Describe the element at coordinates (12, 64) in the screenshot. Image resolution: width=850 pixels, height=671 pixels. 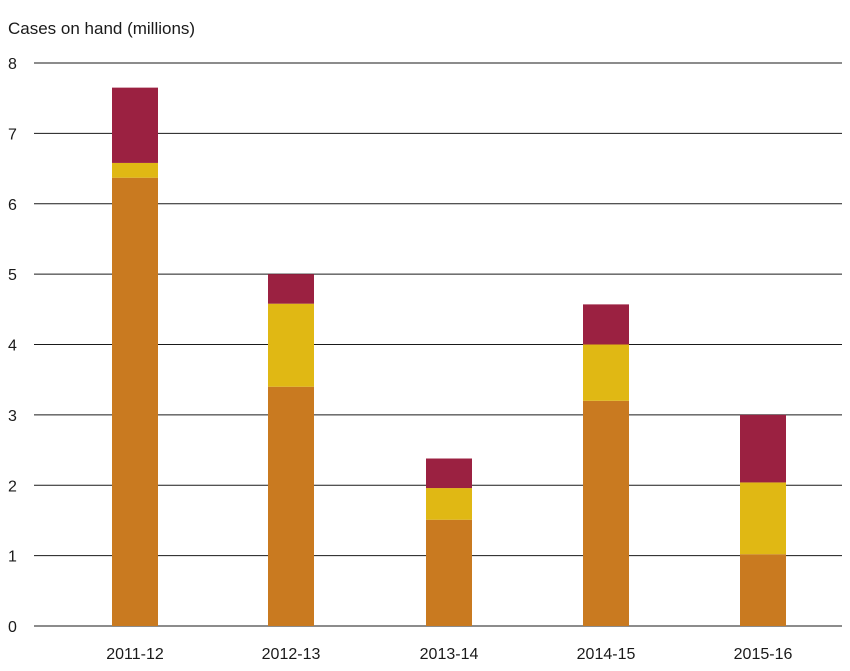
I see `y-tick-label-8: 8` at that location.